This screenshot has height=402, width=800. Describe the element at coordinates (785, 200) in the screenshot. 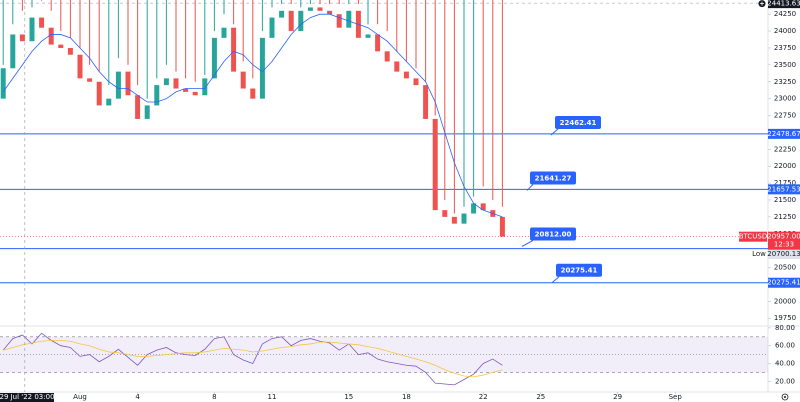

I see `y-tick-label: 21500` at that location.